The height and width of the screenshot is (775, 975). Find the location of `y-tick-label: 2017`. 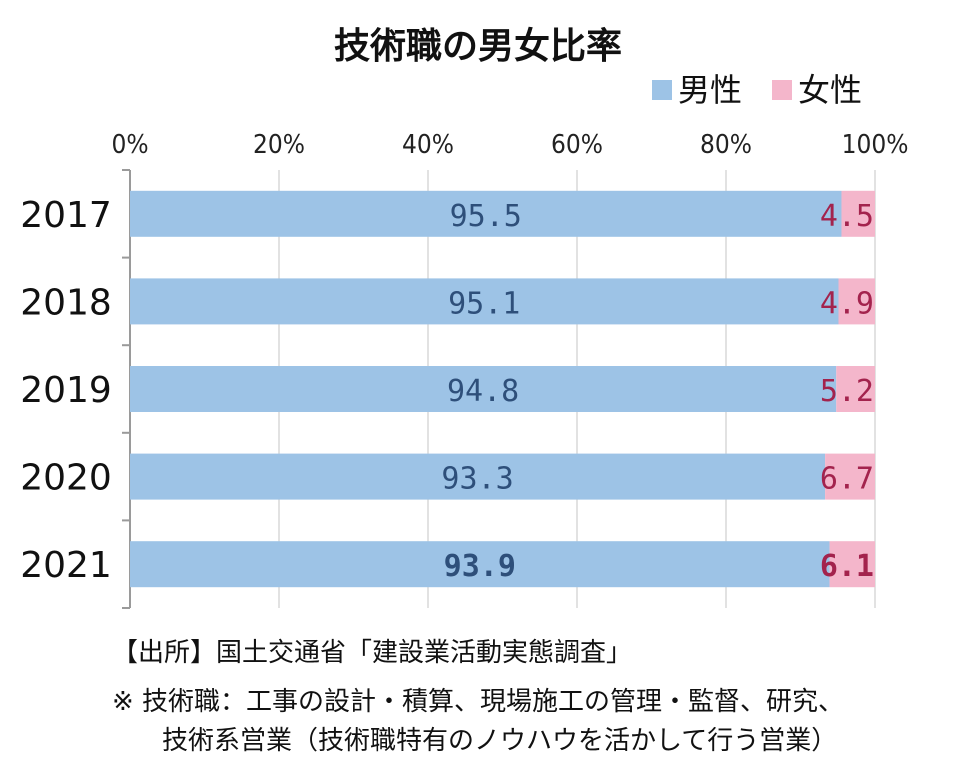

y-tick-label: 2017 is located at coordinates (66, 215).